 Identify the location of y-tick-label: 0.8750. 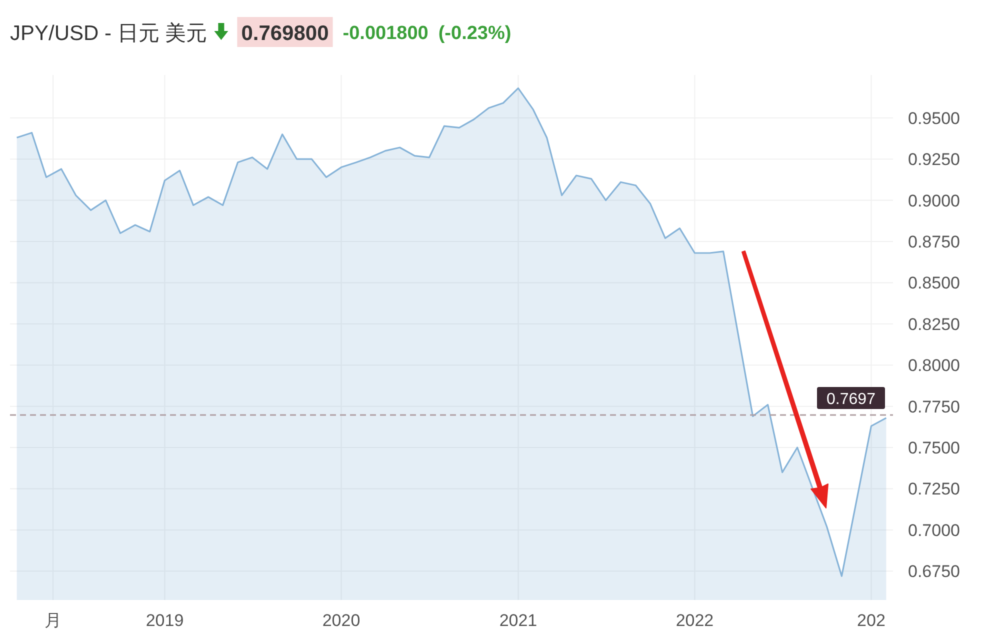
(934, 242).